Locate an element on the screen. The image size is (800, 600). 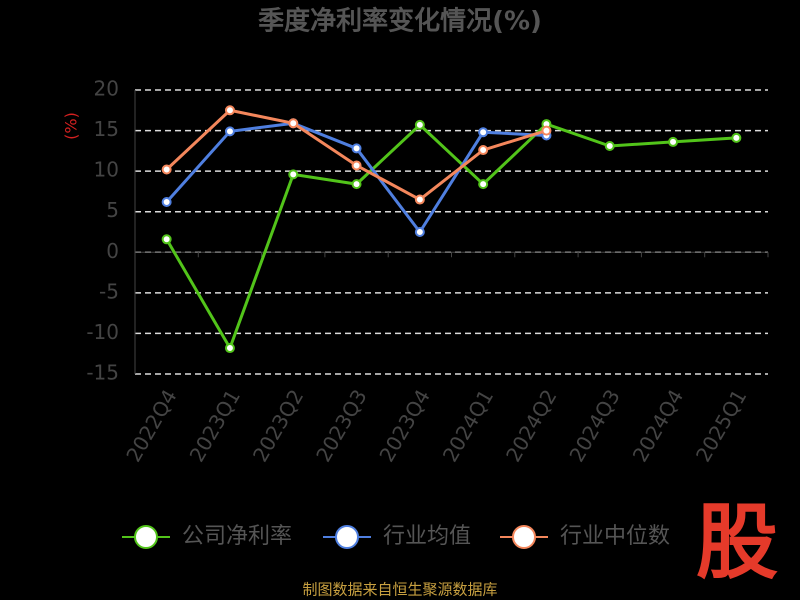
x-tick-label: 2024Q1 is located at coordinates (468, 425).